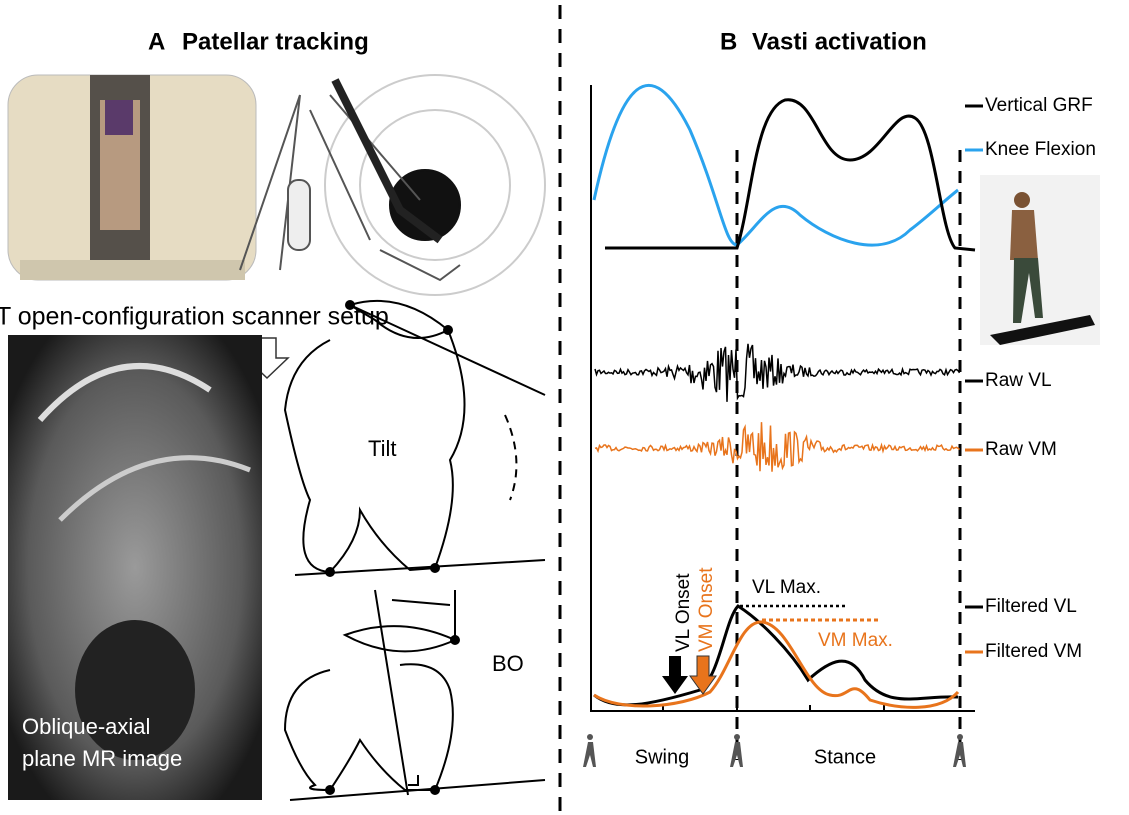 This screenshot has height=815, width=1129. Describe the element at coordinates (392, 185) in the screenshot. I see `apparatus-drawing` at that location.